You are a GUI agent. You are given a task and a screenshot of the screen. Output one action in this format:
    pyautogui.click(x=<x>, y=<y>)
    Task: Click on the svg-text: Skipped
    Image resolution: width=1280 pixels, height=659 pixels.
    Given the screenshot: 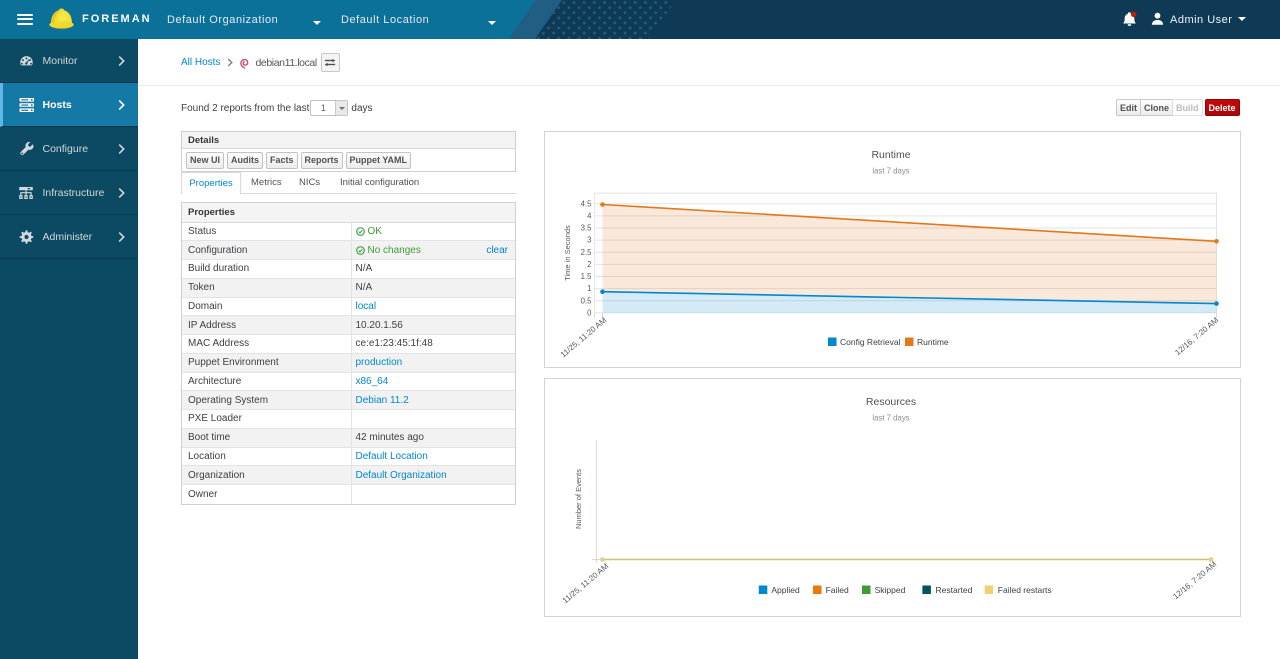 What is the action you would take?
    pyautogui.click(x=890, y=590)
    